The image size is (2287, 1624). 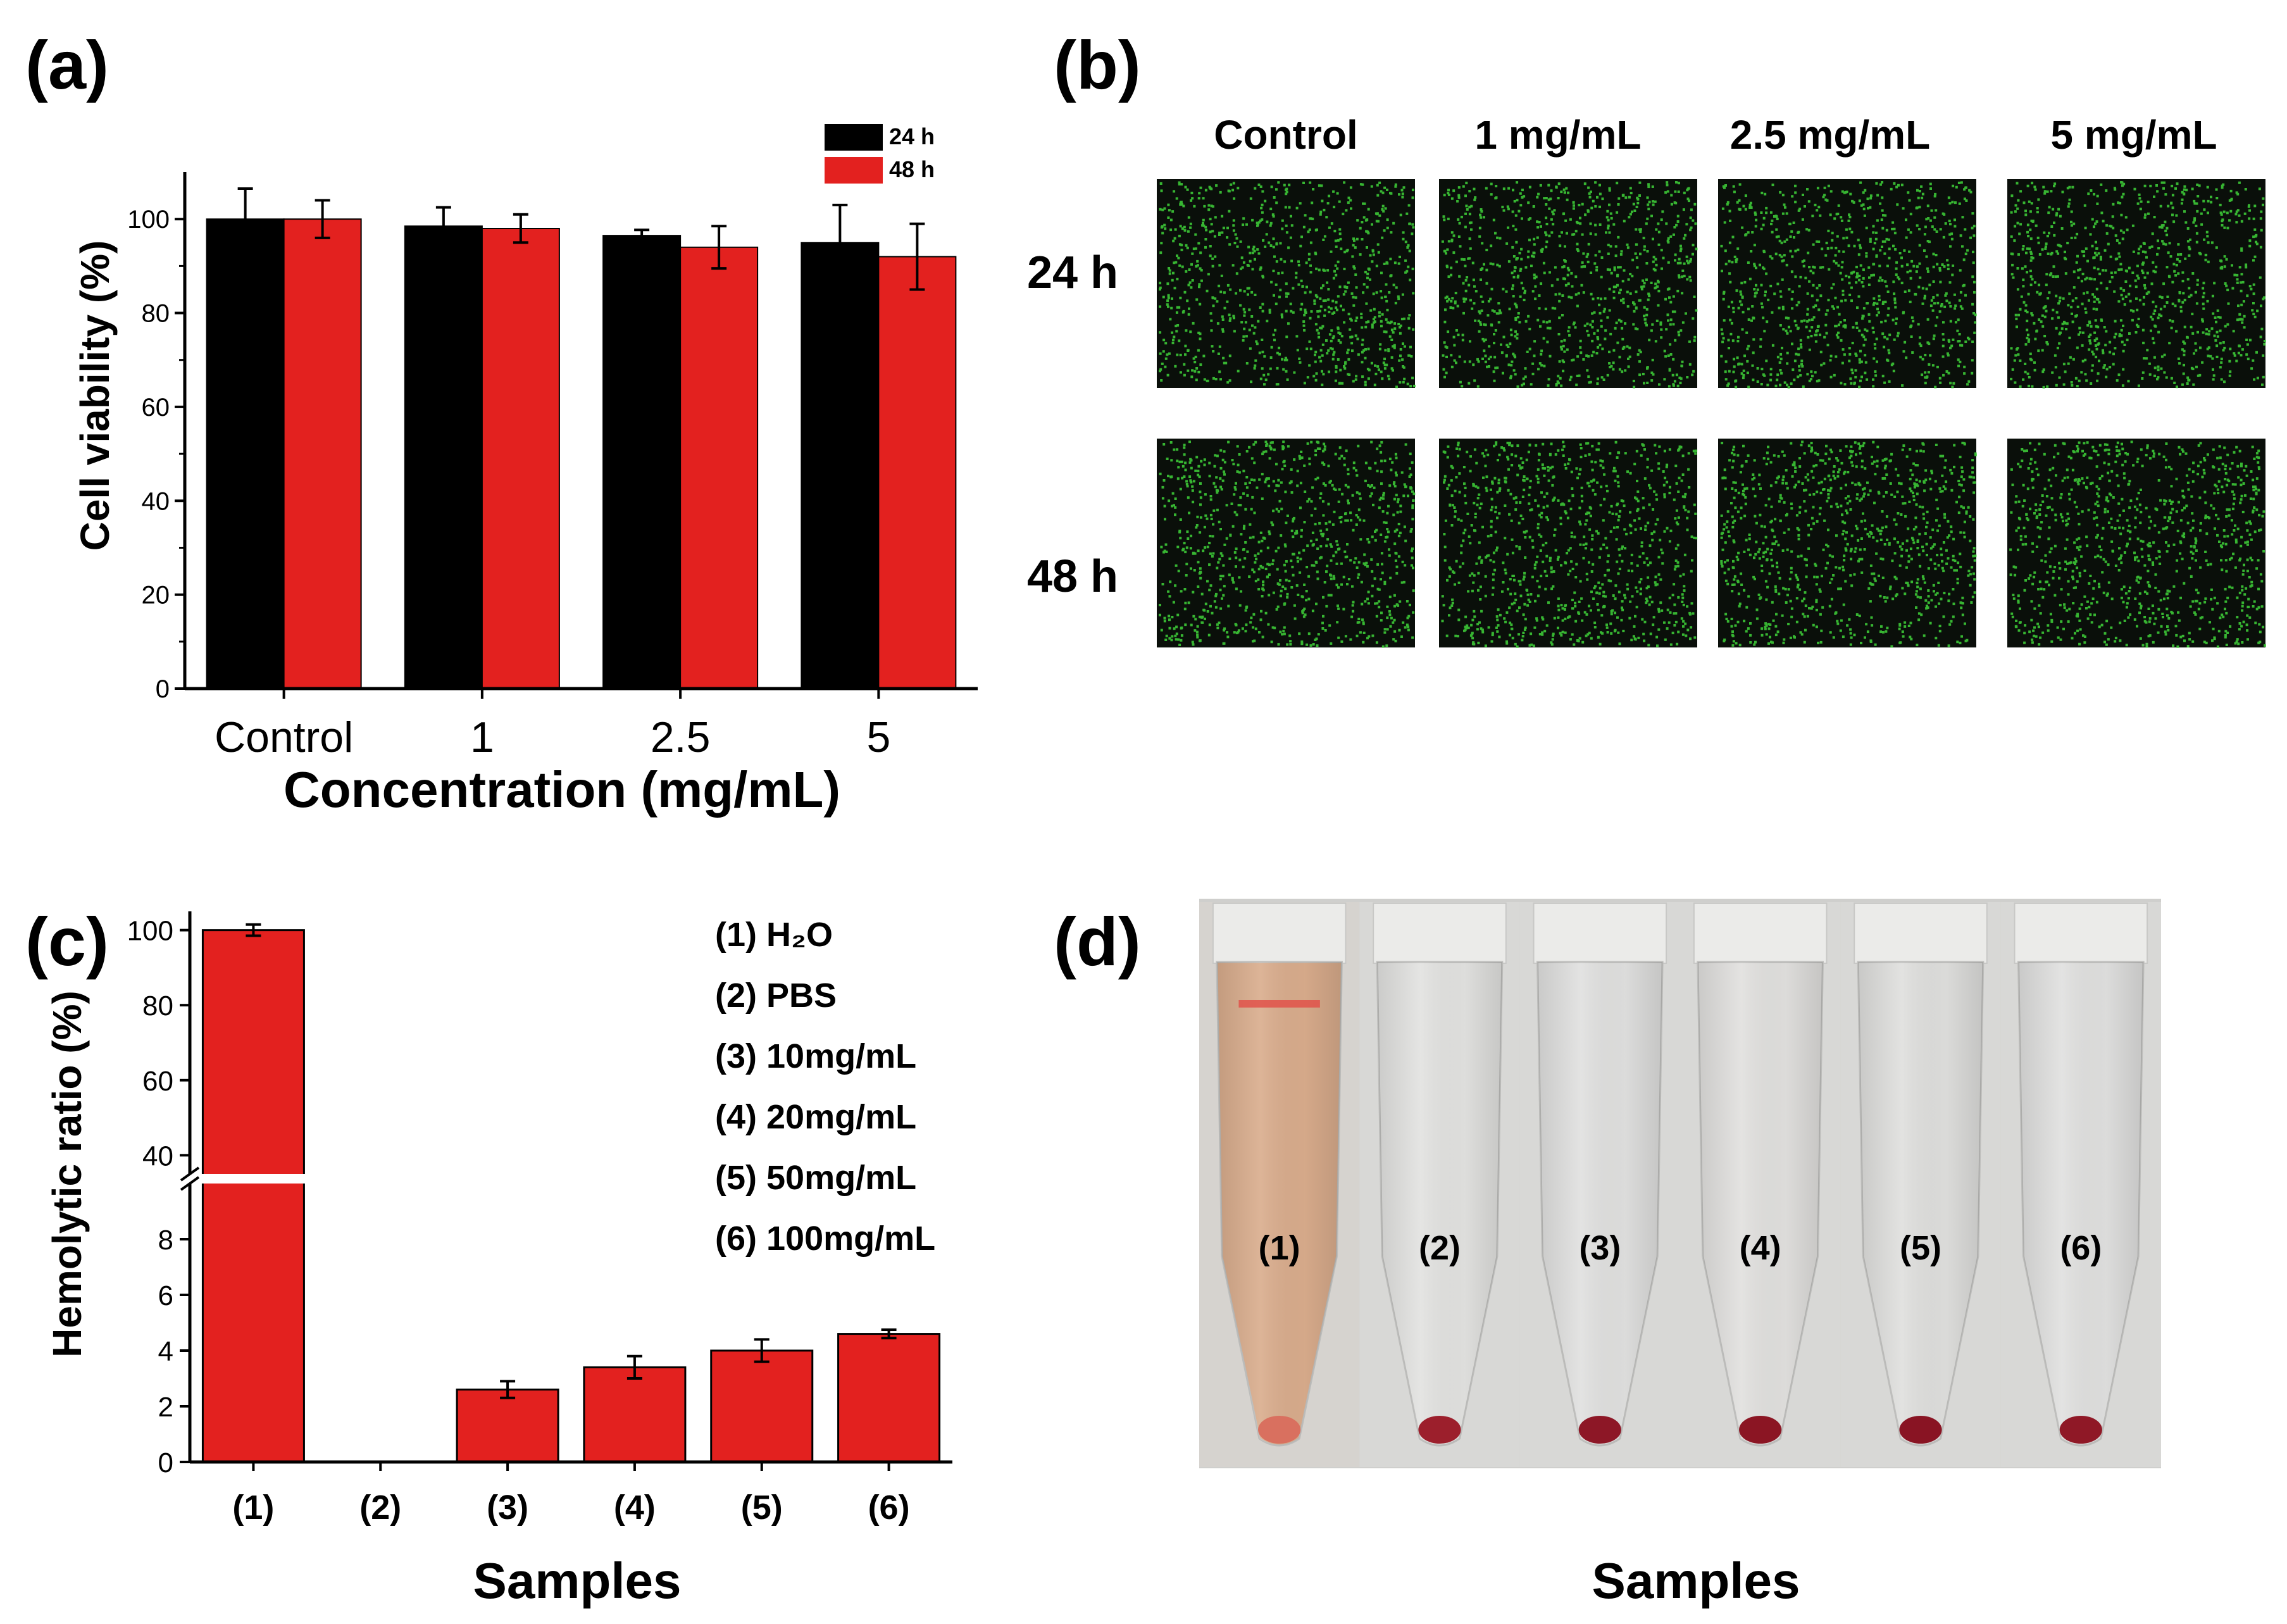 What do you see at coordinates (2133, 135) in the screenshot?
I see `column-header-5mg: 5 mg/mL` at bounding box center [2133, 135].